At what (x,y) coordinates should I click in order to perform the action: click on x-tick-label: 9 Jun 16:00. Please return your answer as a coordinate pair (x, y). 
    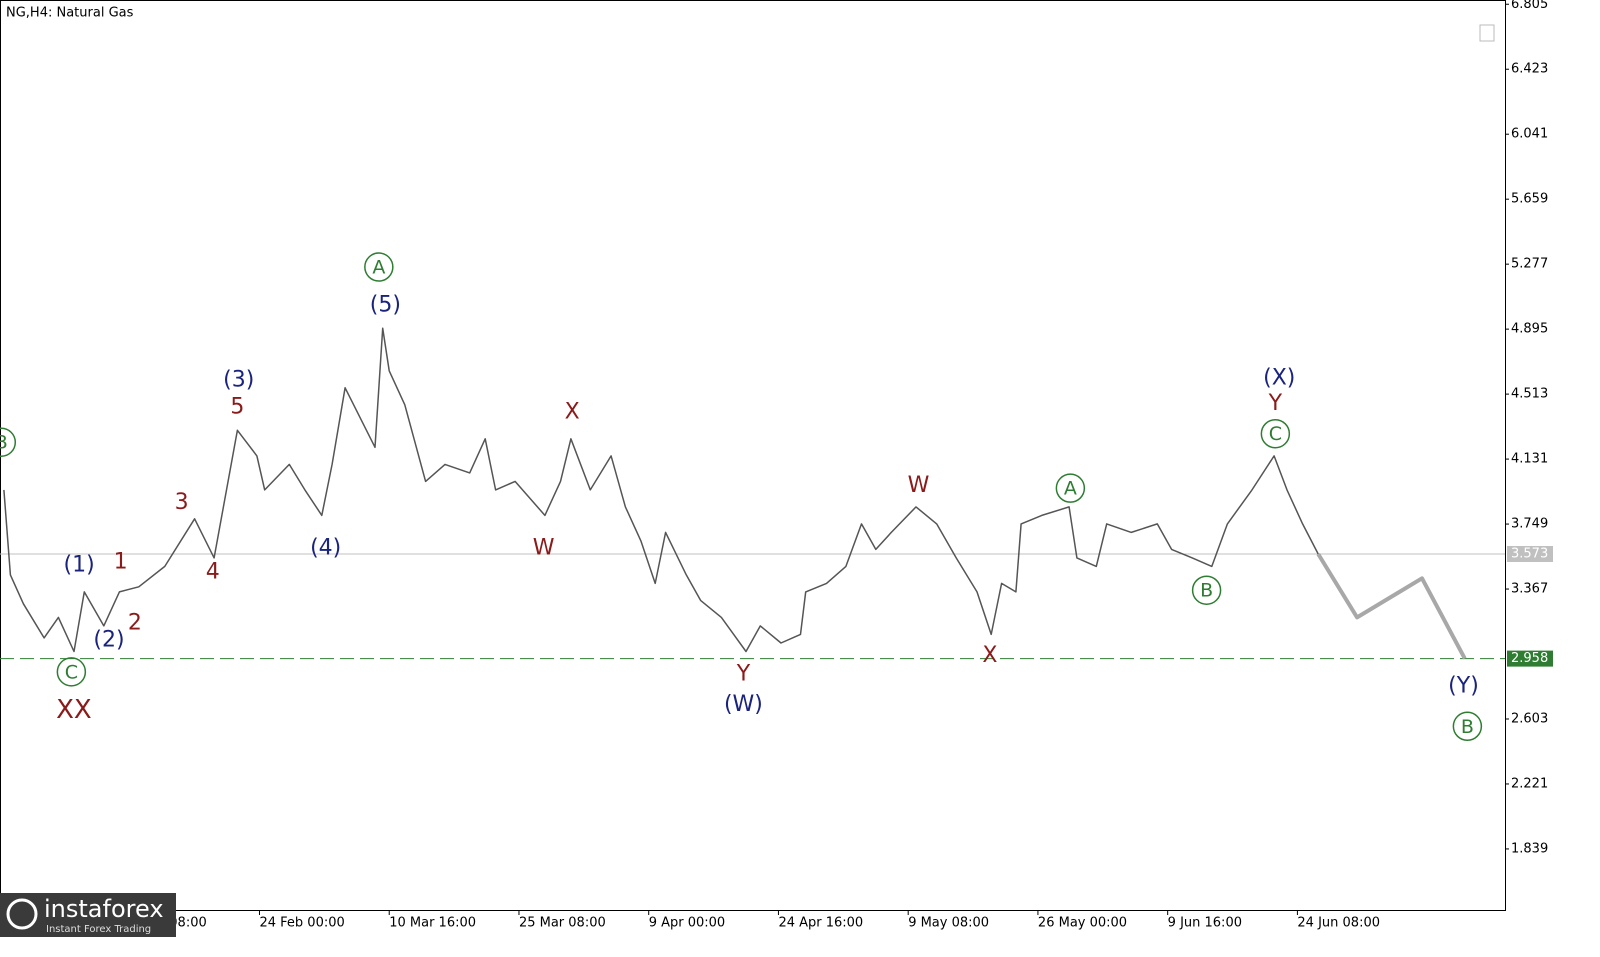
    Looking at the image, I should click on (1205, 923).